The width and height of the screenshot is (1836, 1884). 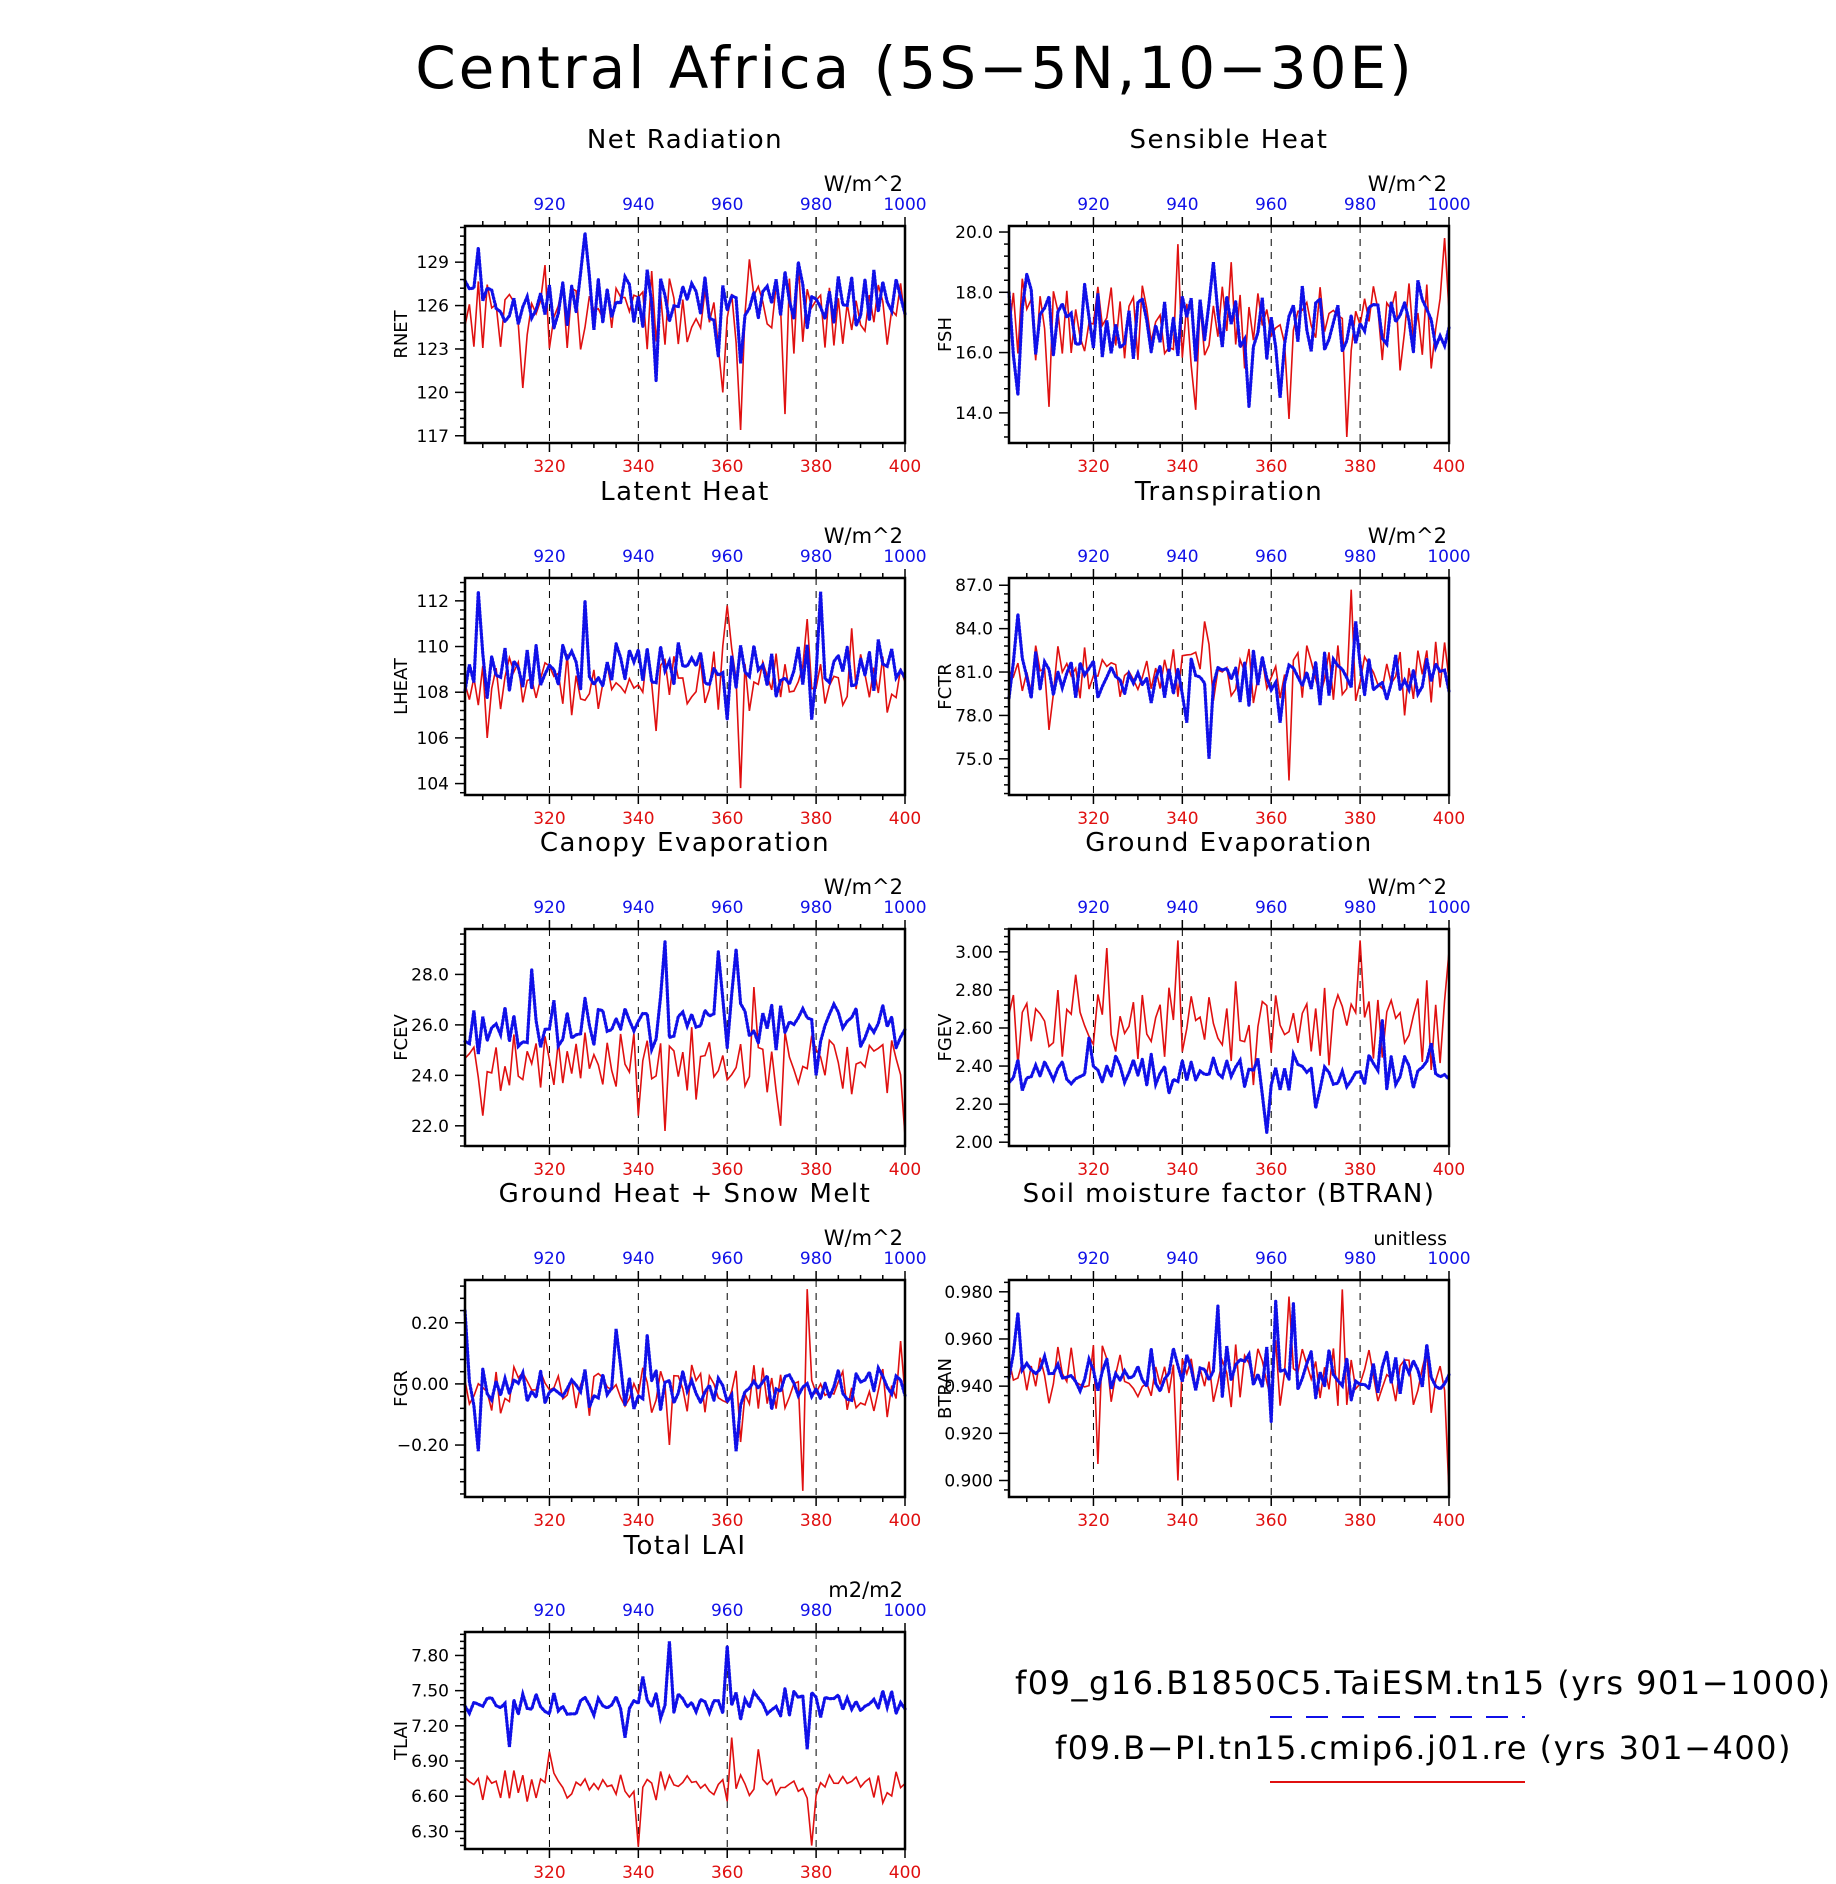 What do you see at coordinates (974, 991) in the screenshot?
I see `y-tick-label: 2.80` at bounding box center [974, 991].